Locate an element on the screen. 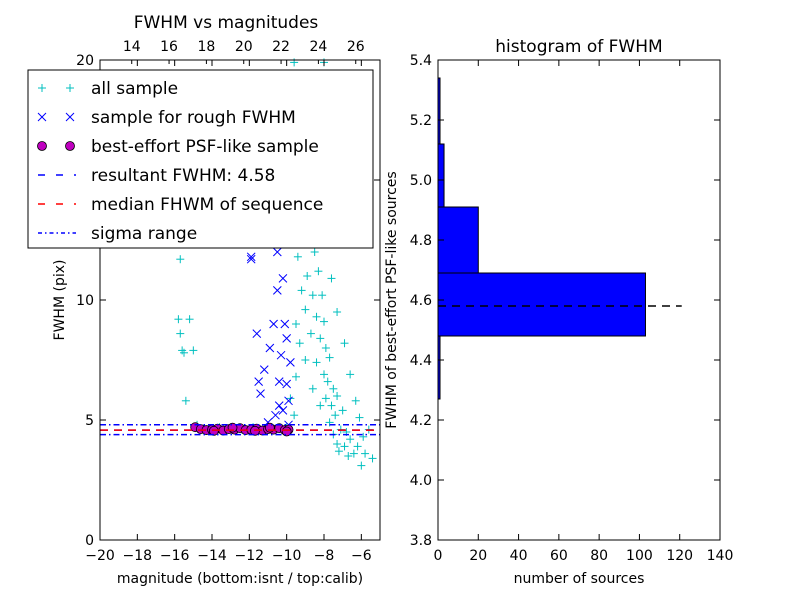  legend-entry-all-sample: all sample is located at coordinates (108, 89).